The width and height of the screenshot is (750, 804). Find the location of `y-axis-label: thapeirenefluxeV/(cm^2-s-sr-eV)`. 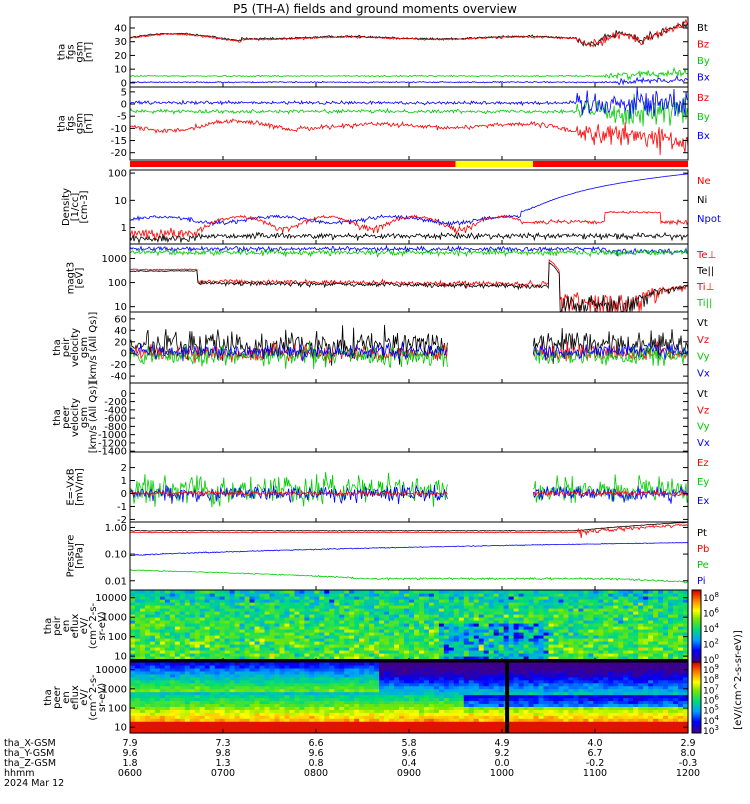

y-axis-label: thapeirenefluxeV/(cm^2-s-sr-eV) is located at coordinates (75, 625).